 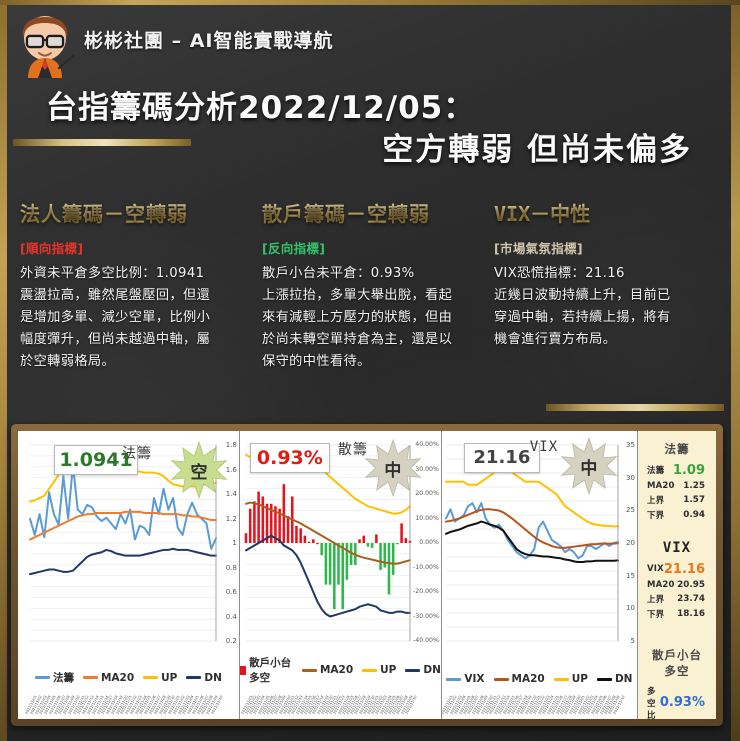 What do you see at coordinates (676, 663) in the screenshot?
I see `section-title: 散戶小台多空` at bounding box center [676, 663].